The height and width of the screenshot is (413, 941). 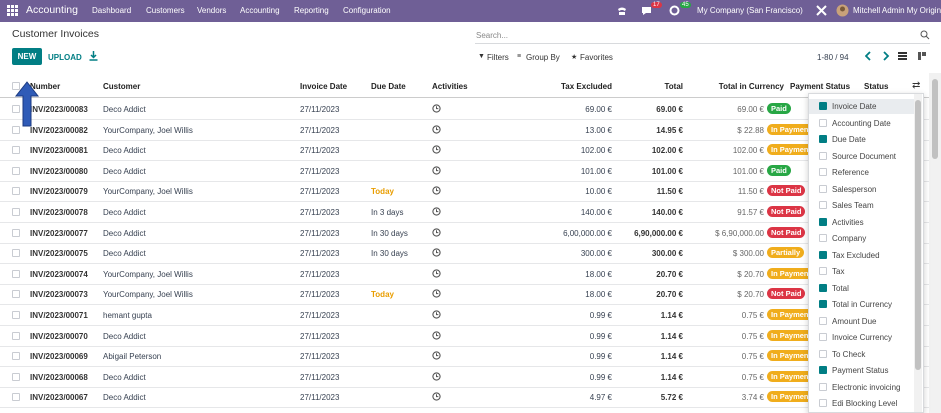 I want to click on pager-arrows, so click(x=878, y=56).